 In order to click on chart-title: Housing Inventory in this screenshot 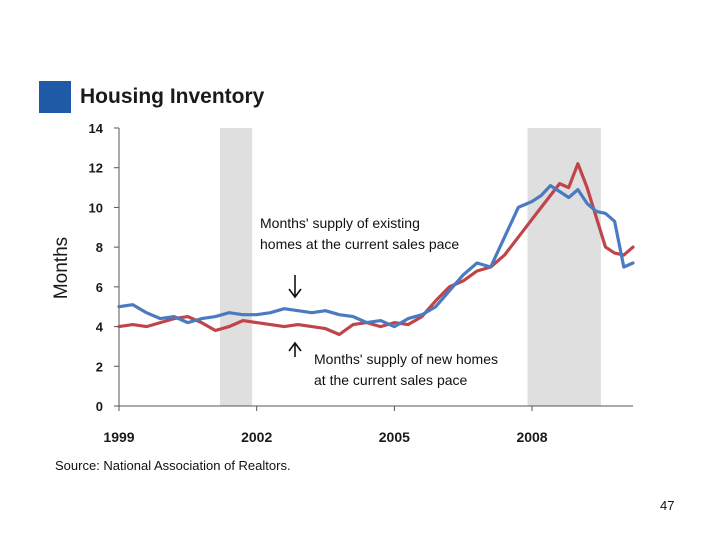, I will do `click(172, 96)`.